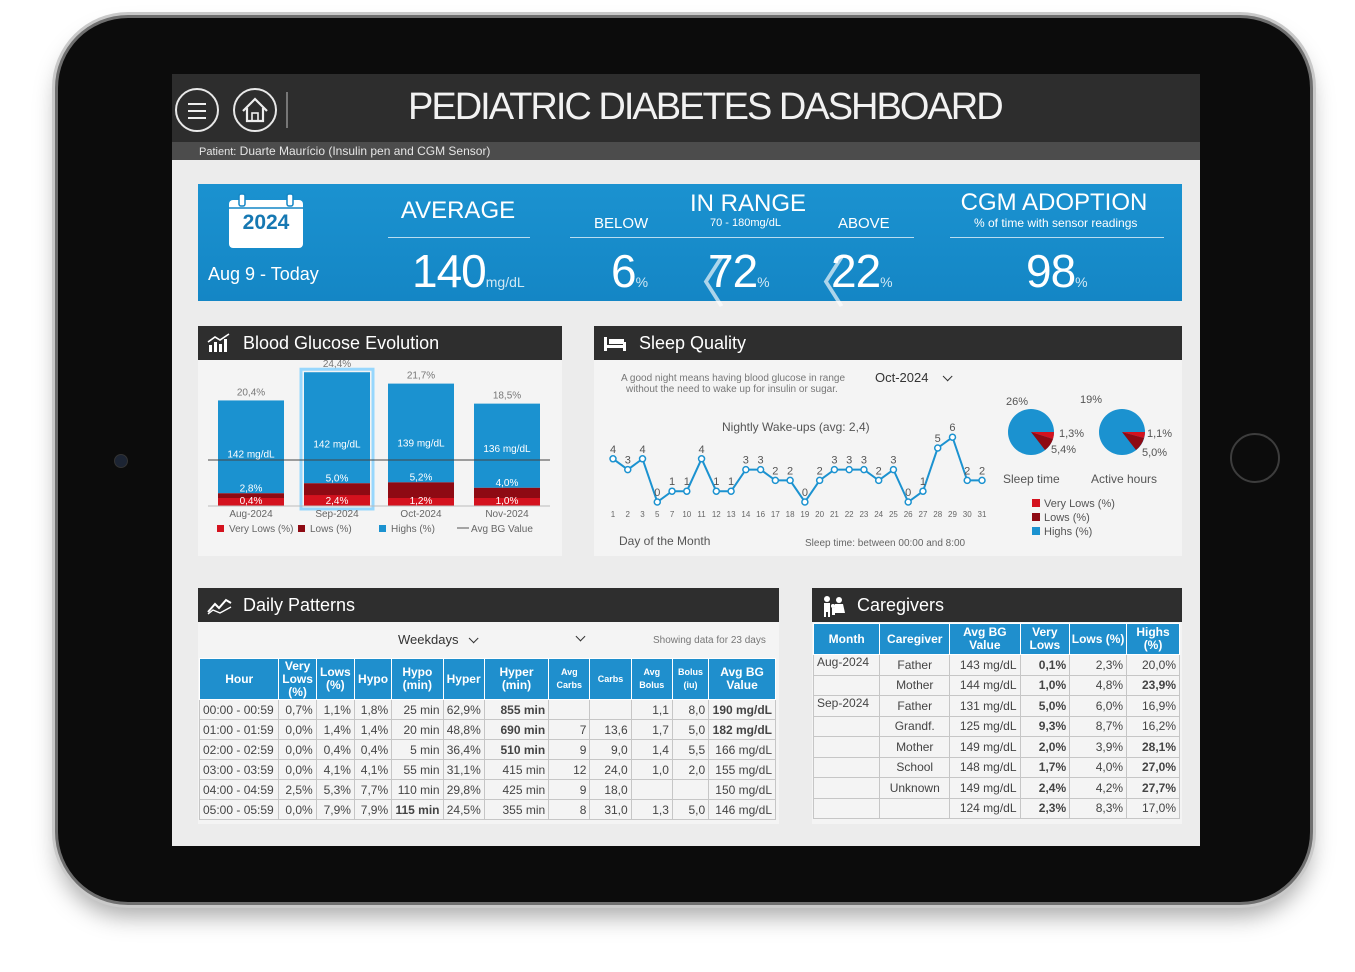  Describe the element at coordinates (507, 396) in the screenshot. I see `bar-highs-label: 18,5%` at that location.